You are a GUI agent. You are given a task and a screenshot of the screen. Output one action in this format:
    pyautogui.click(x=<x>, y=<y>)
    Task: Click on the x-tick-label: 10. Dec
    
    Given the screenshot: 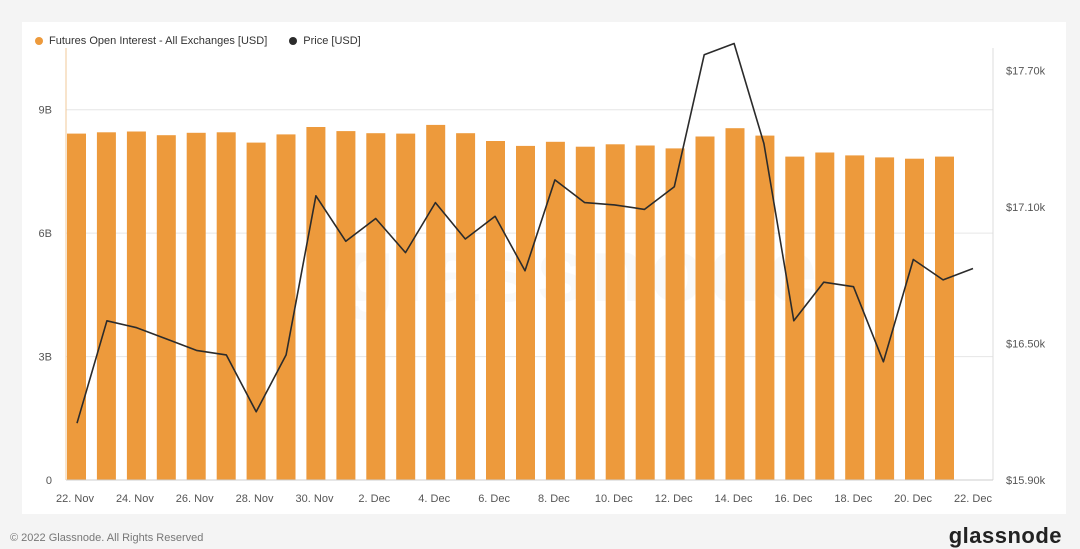 What is the action you would take?
    pyautogui.click(x=614, y=499)
    